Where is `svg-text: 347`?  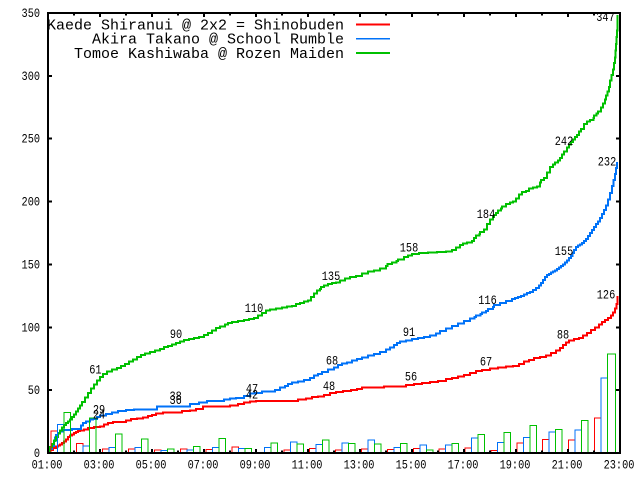 svg-text: 347 is located at coordinates (605, 17).